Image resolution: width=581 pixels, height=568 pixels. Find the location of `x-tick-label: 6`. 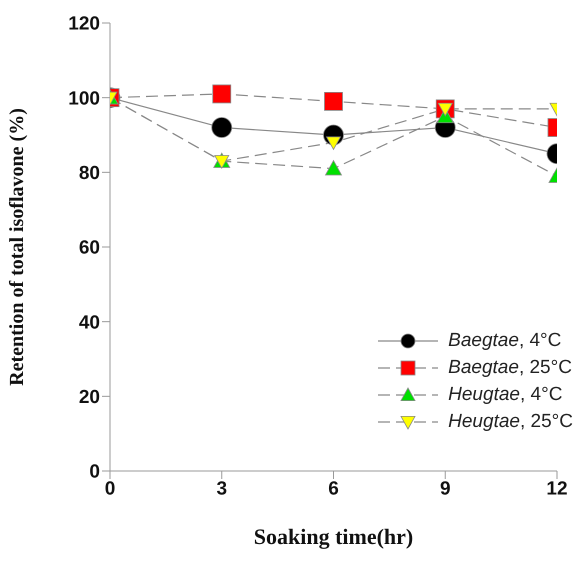

x-tick-label: 6 is located at coordinates (333, 489).